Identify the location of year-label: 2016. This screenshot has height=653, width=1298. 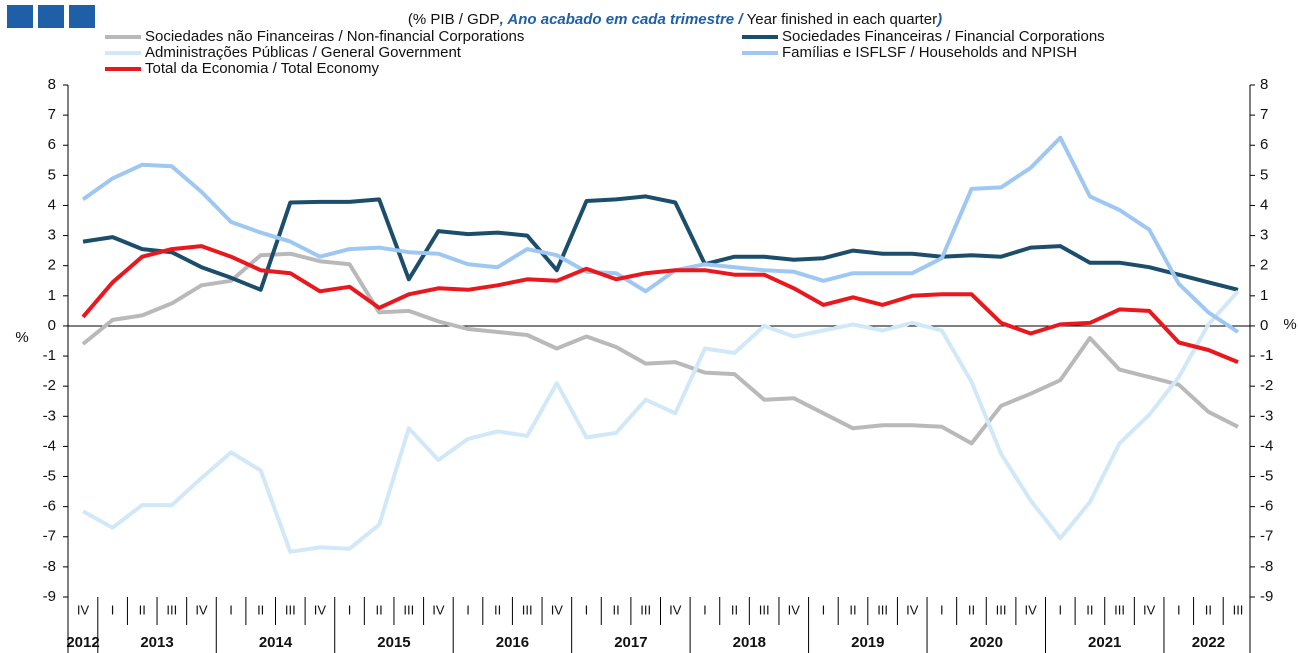
(512, 642).